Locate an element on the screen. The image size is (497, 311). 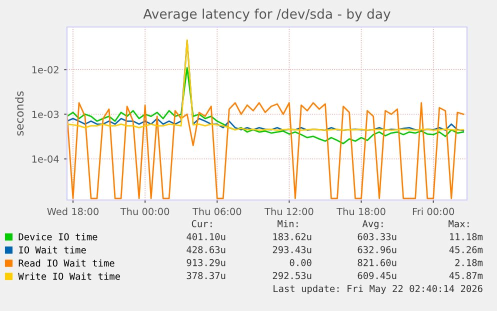
text: 11.18m is located at coordinates (466, 236).